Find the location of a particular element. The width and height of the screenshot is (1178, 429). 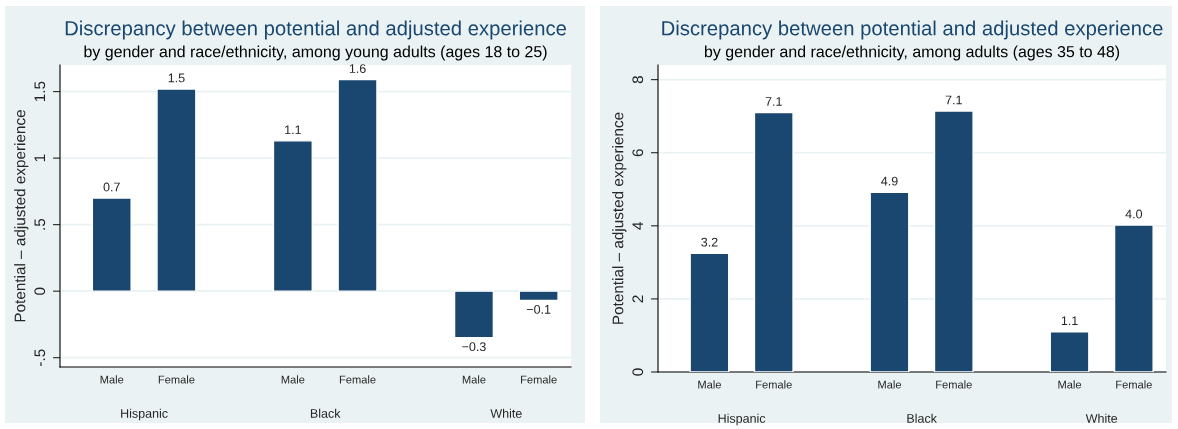

chart-subtitle: by gender and race/ethnicity, among adults (ages 35 to 48) is located at coordinates (912, 53).